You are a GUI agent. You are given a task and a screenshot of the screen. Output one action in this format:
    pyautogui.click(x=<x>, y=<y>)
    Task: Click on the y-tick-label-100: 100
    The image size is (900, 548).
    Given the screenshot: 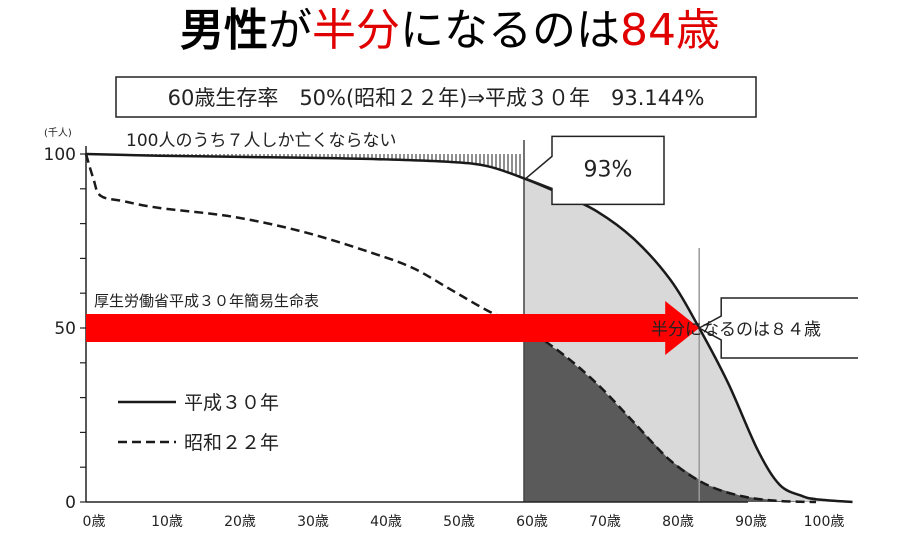 What is the action you would take?
    pyautogui.click(x=60, y=155)
    